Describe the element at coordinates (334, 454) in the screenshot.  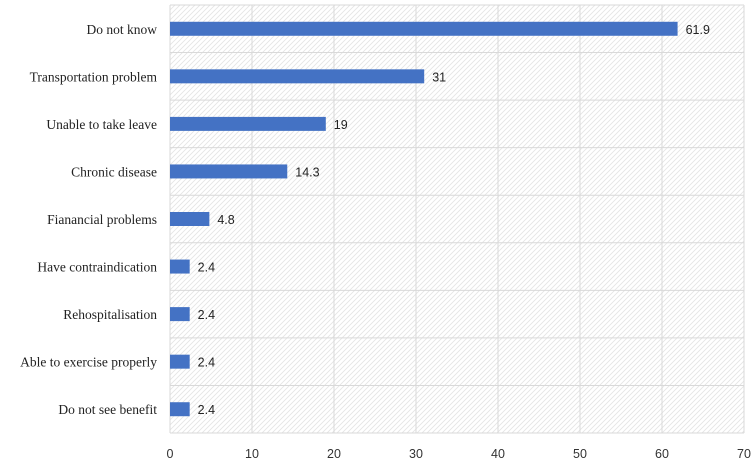
I see `x-tick-label-2: 20` at that location.